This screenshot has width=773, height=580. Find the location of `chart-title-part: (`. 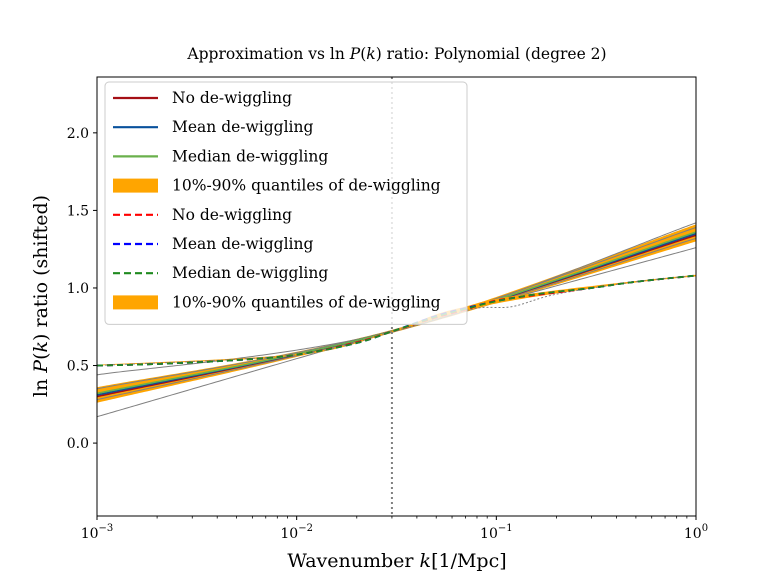

chart-title-part: ( is located at coordinates (363, 54).